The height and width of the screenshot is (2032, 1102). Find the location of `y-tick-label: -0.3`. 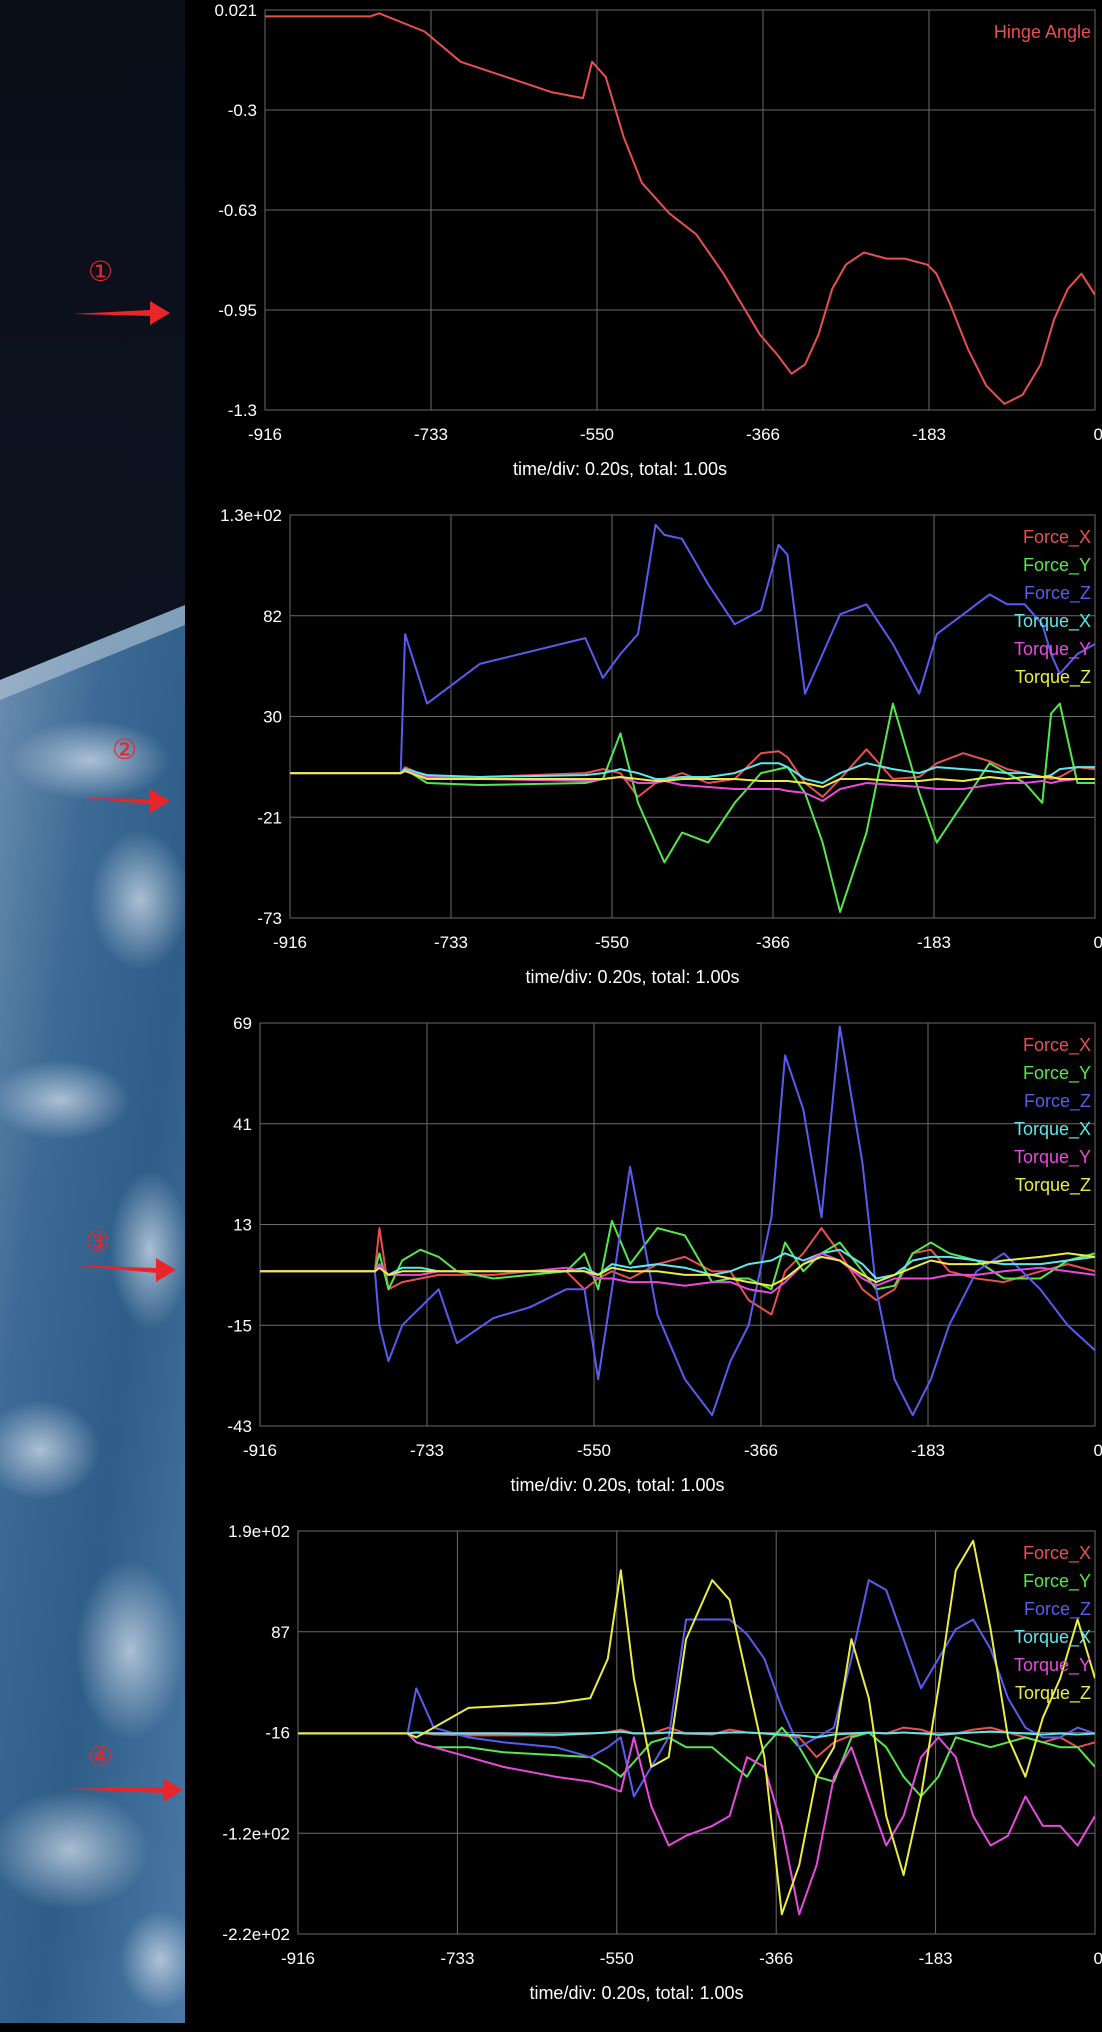

y-tick-label: -0.3 is located at coordinates (242, 110).